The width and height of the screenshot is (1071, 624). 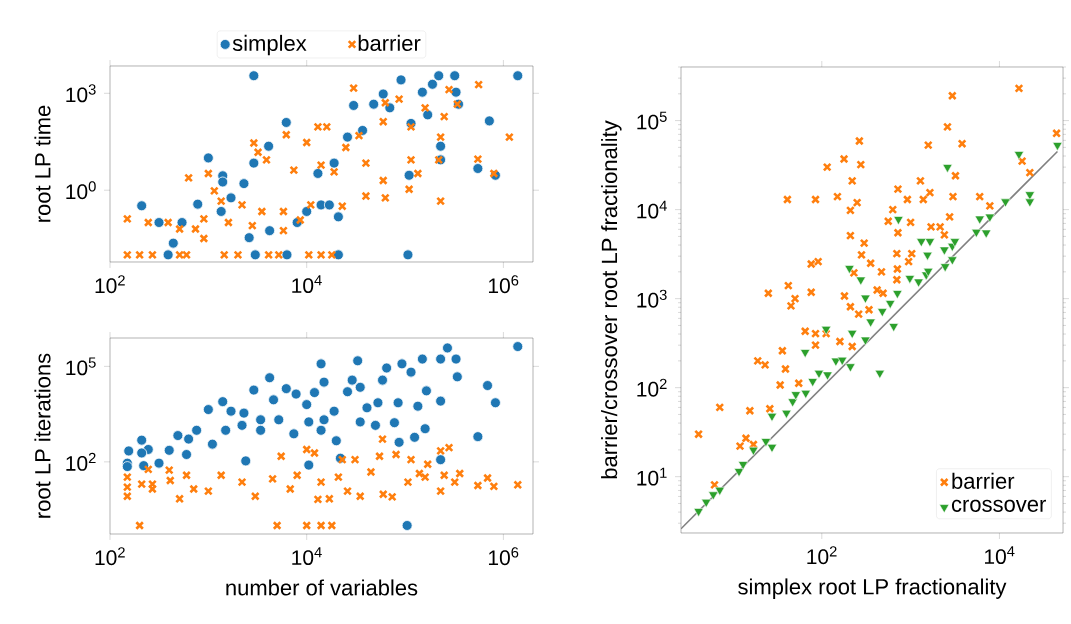 What do you see at coordinates (872, 588) in the screenshot?
I see `x-axis-title: simplex root LP fractionality` at bounding box center [872, 588].